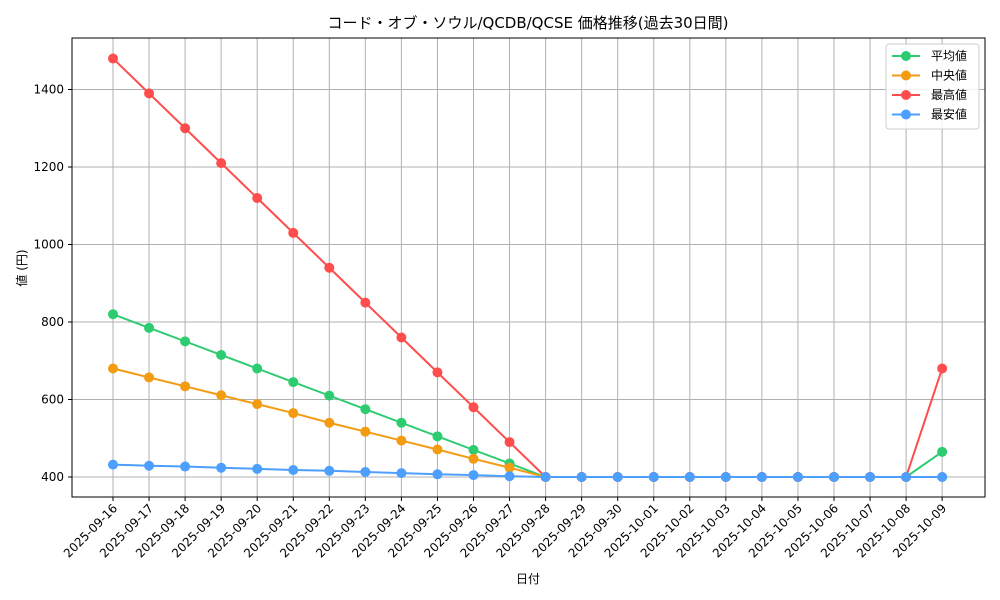 The image size is (1000, 600). Describe the element at coordinates (52, 477) in the screenshot. I see `y-tick-label: 400` at that location.